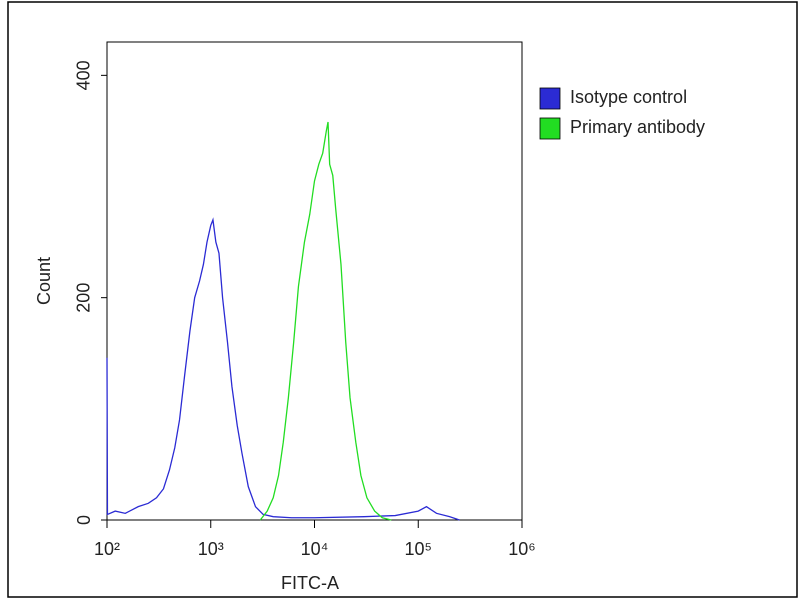  I want to click on series-line, so click(325, 321).